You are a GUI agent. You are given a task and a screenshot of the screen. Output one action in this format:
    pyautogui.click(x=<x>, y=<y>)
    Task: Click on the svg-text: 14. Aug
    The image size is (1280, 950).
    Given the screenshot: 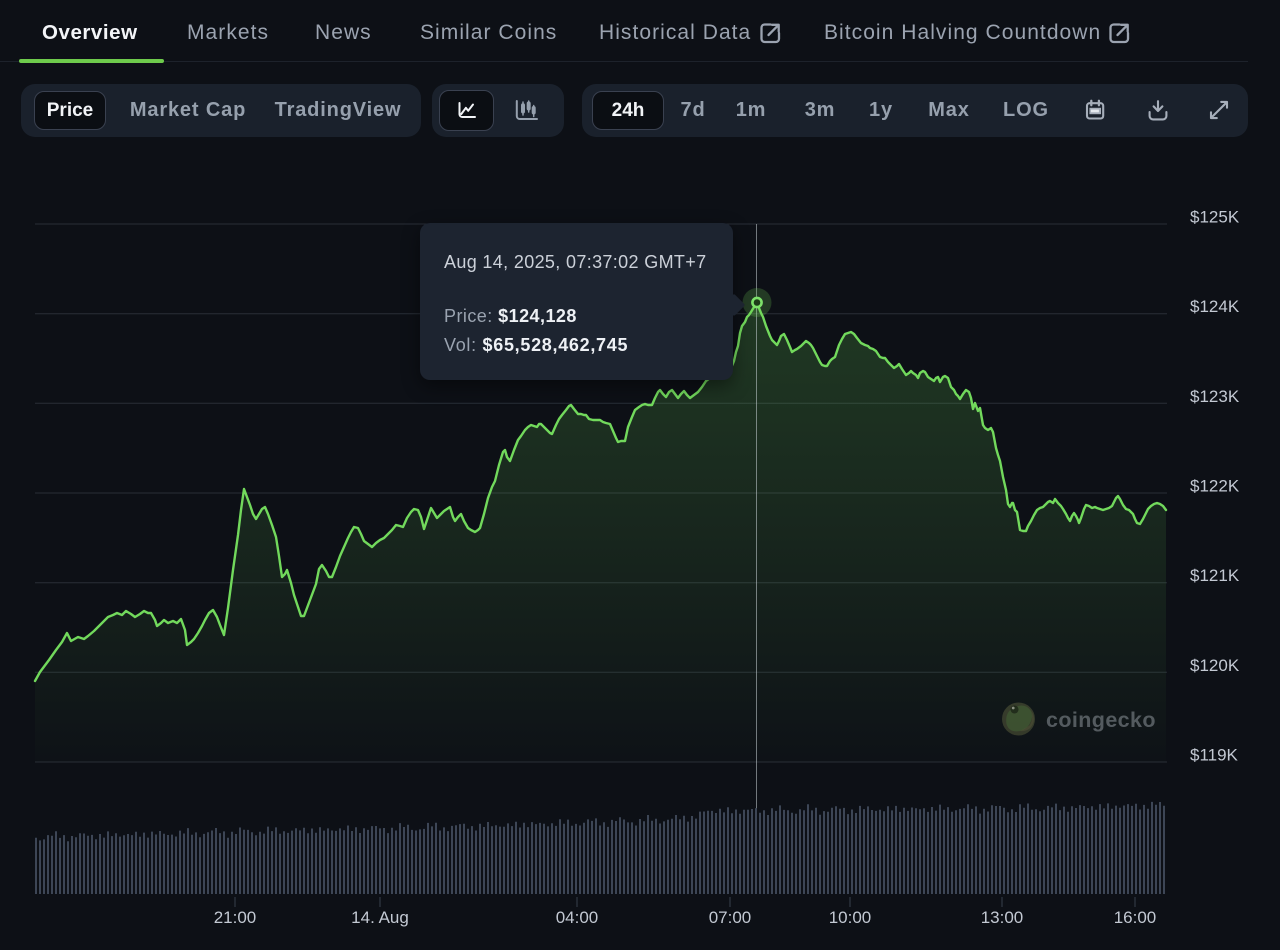 What is the action you would take?
    pyautogui.click(x=380, y=917)
    